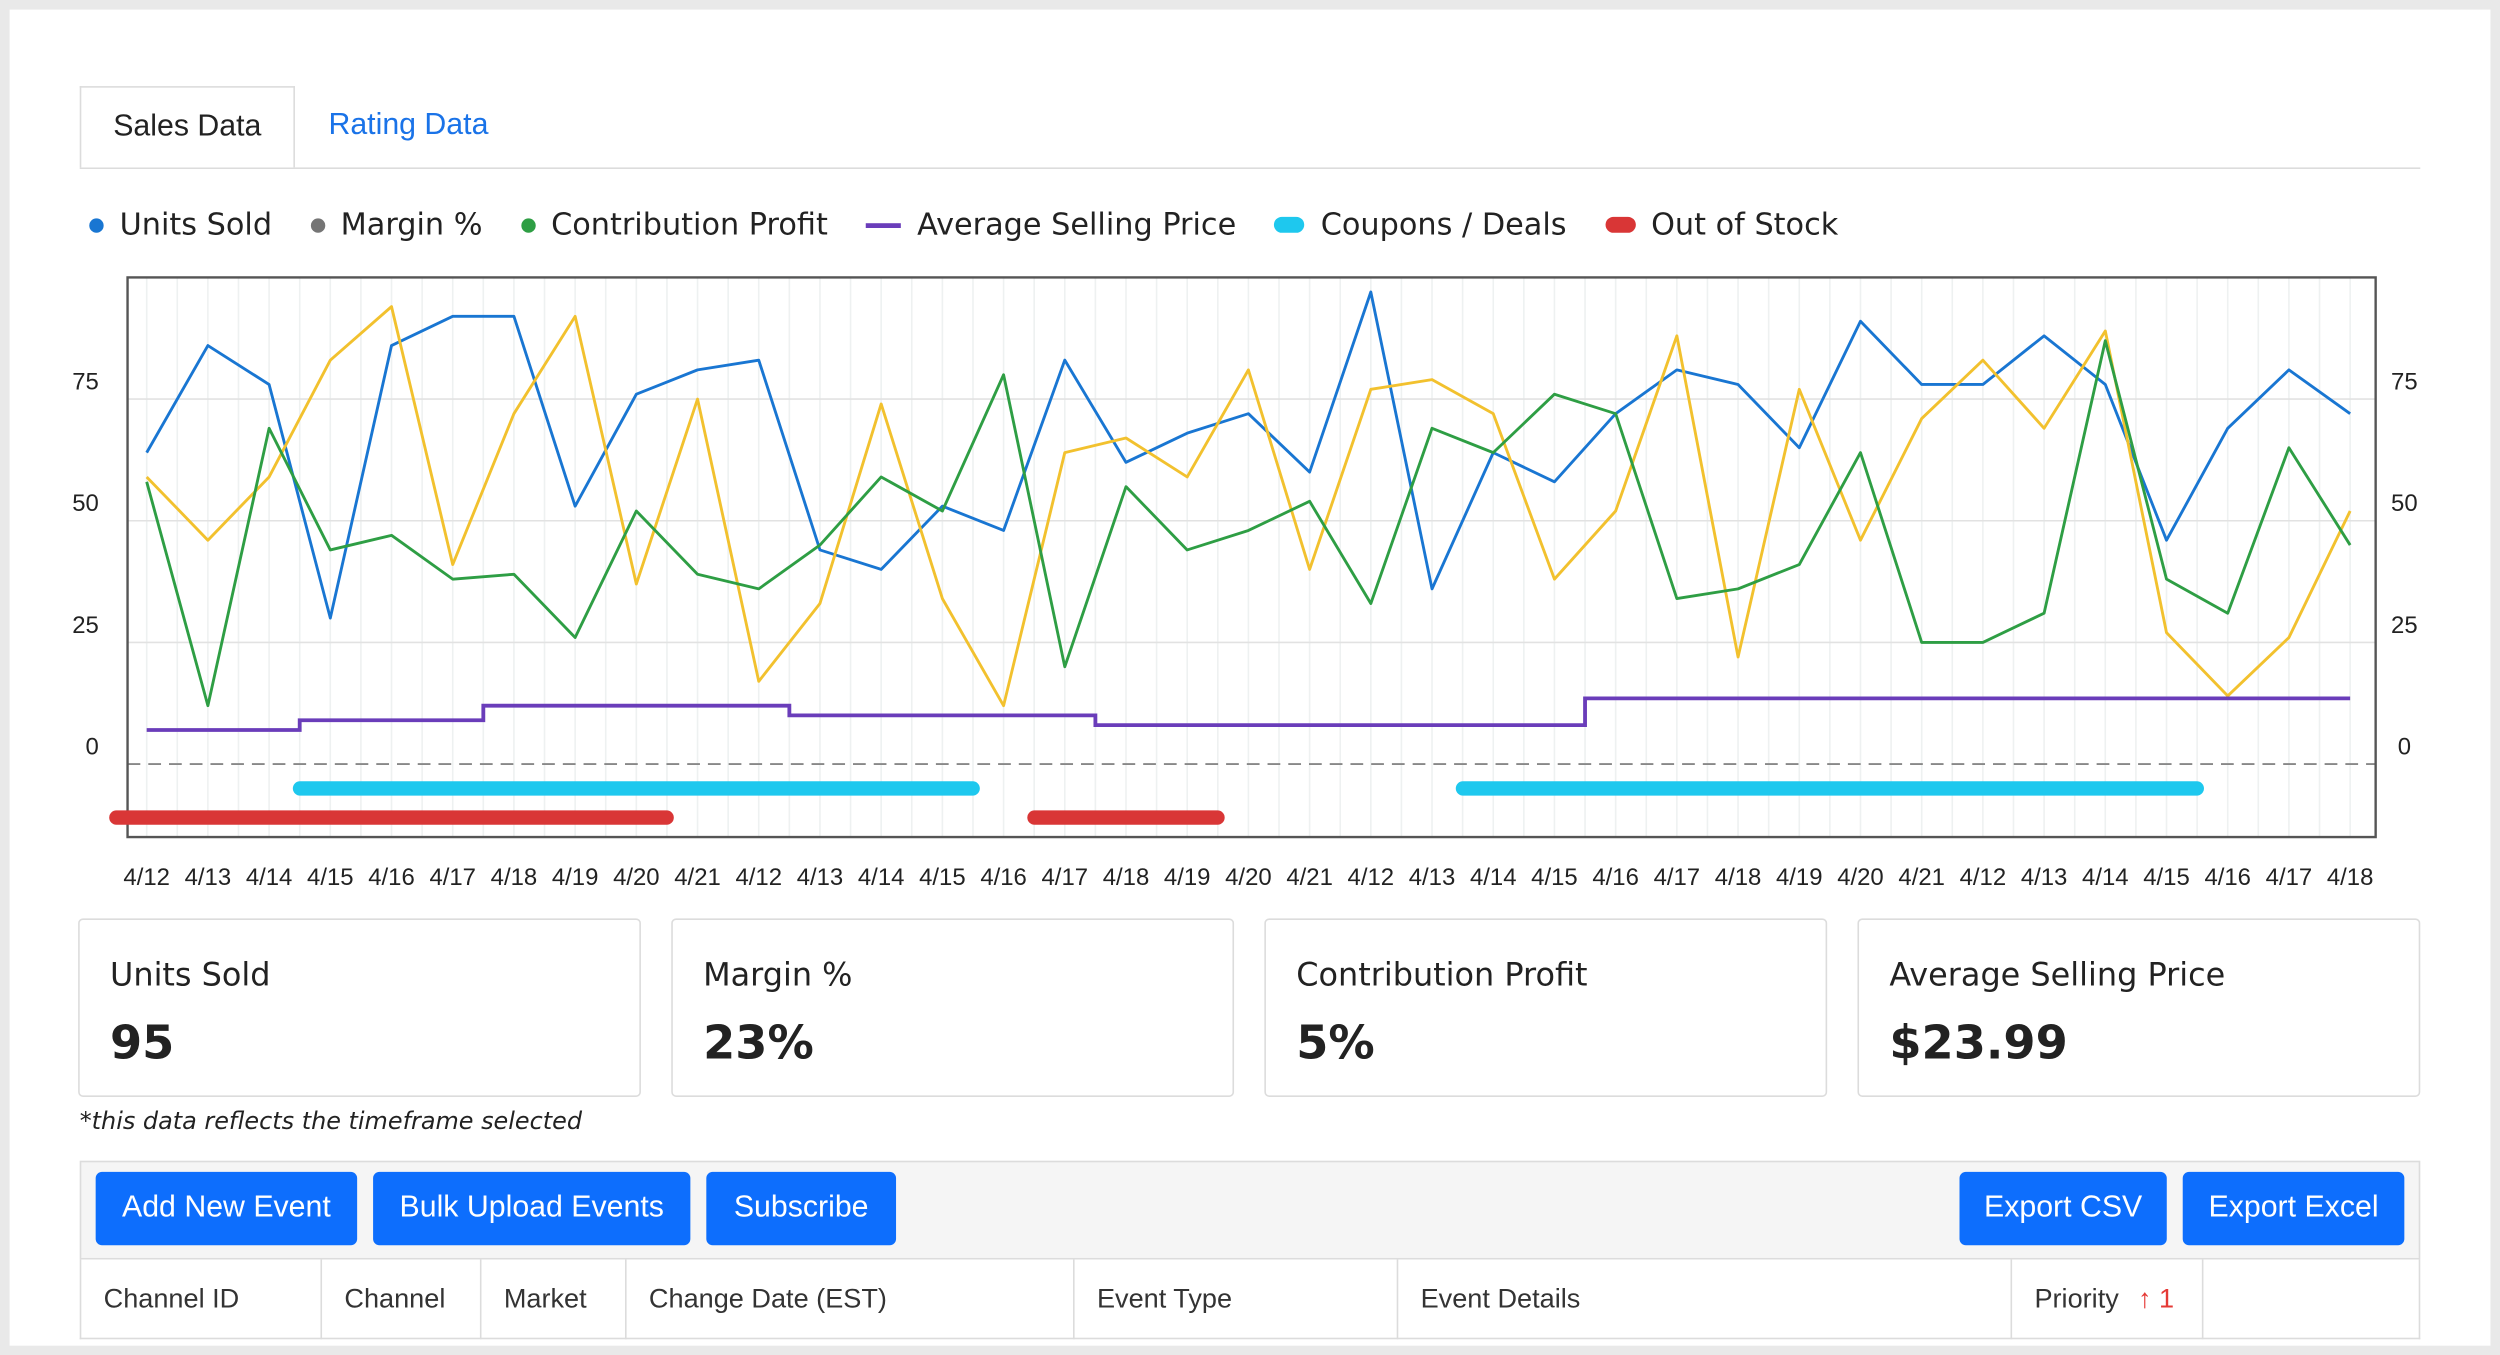 The width and height of the screenshot is (2500, 1355). What do you see at coordinates (411, 225) in the screenshot?
I see `legend-label: Margin %` at bounding box center [411, 225].